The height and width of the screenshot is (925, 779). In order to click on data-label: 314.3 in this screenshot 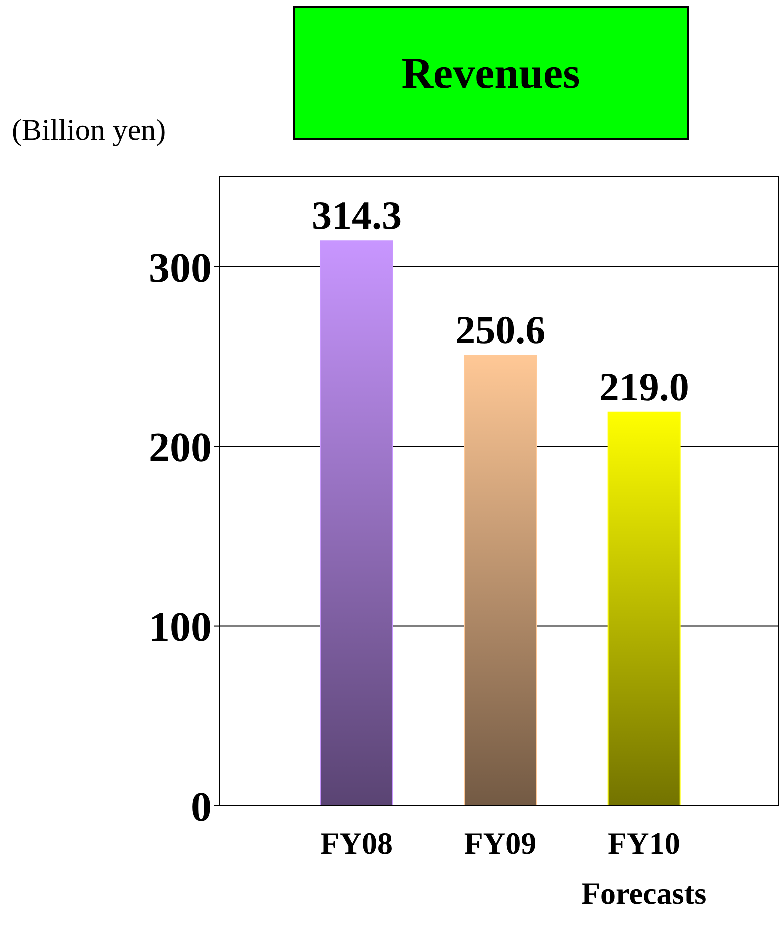, I will do `click(357, 215)`.